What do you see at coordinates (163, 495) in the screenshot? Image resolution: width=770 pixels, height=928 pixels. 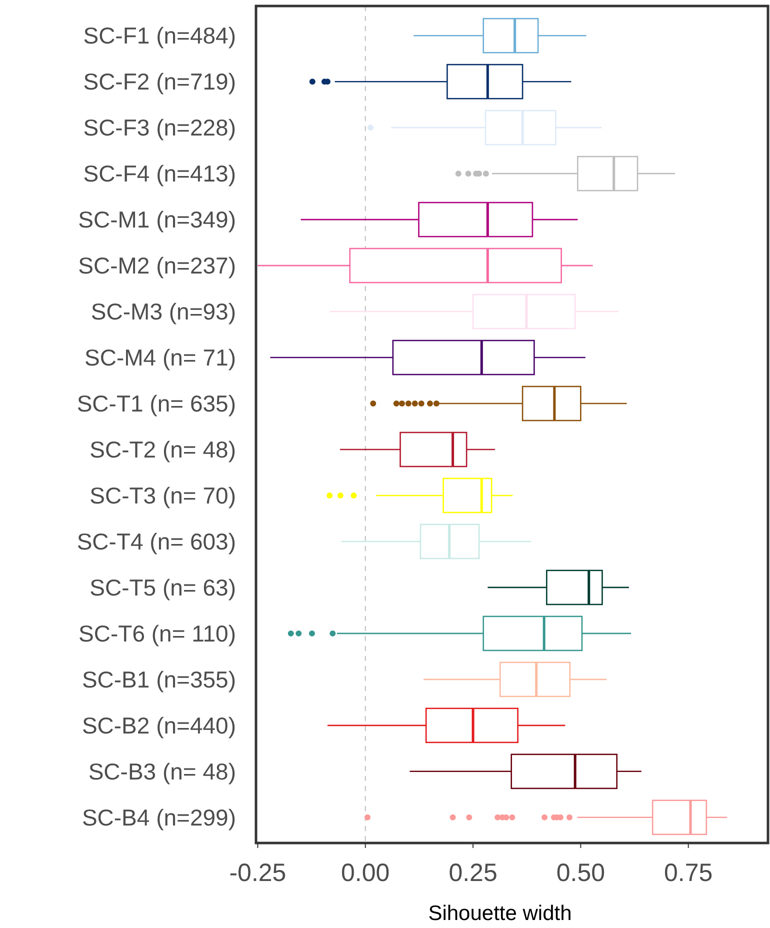 I see `y-tick-label: SC-T3 (n= 70)` at bounding box center [163, 495].